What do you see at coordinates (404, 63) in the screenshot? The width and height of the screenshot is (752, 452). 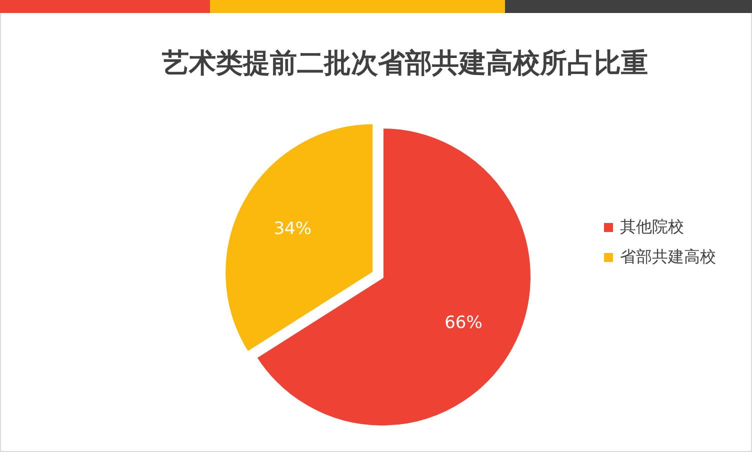 I see `chart-title: 艺术类提前二批次省部共建高校所占比重` at bounding box center [404, 63].